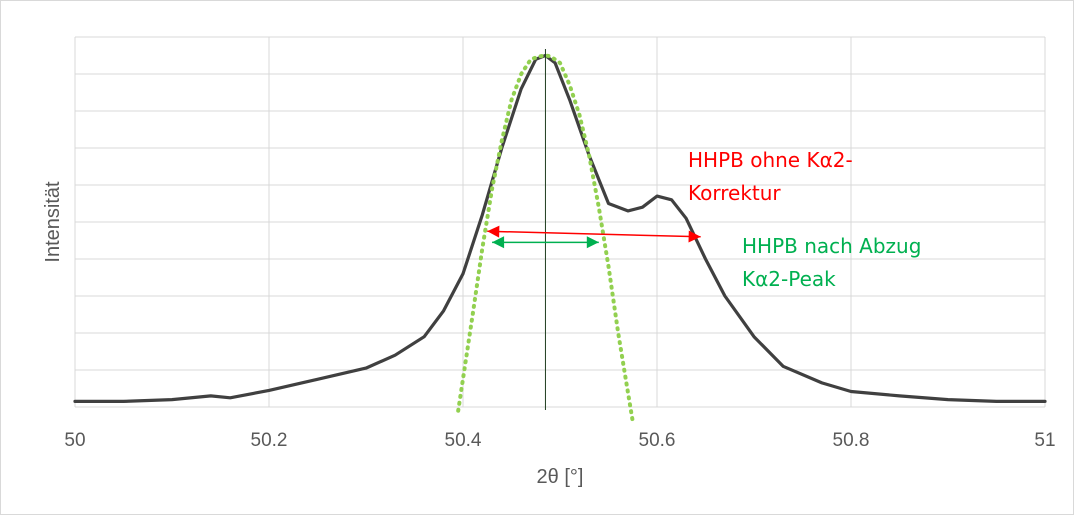 The image size is (1074, 515). Describe the element at coordinates (789, 279) in the screenshot. I see `annotation-label: Kα2-Peak` at that location.